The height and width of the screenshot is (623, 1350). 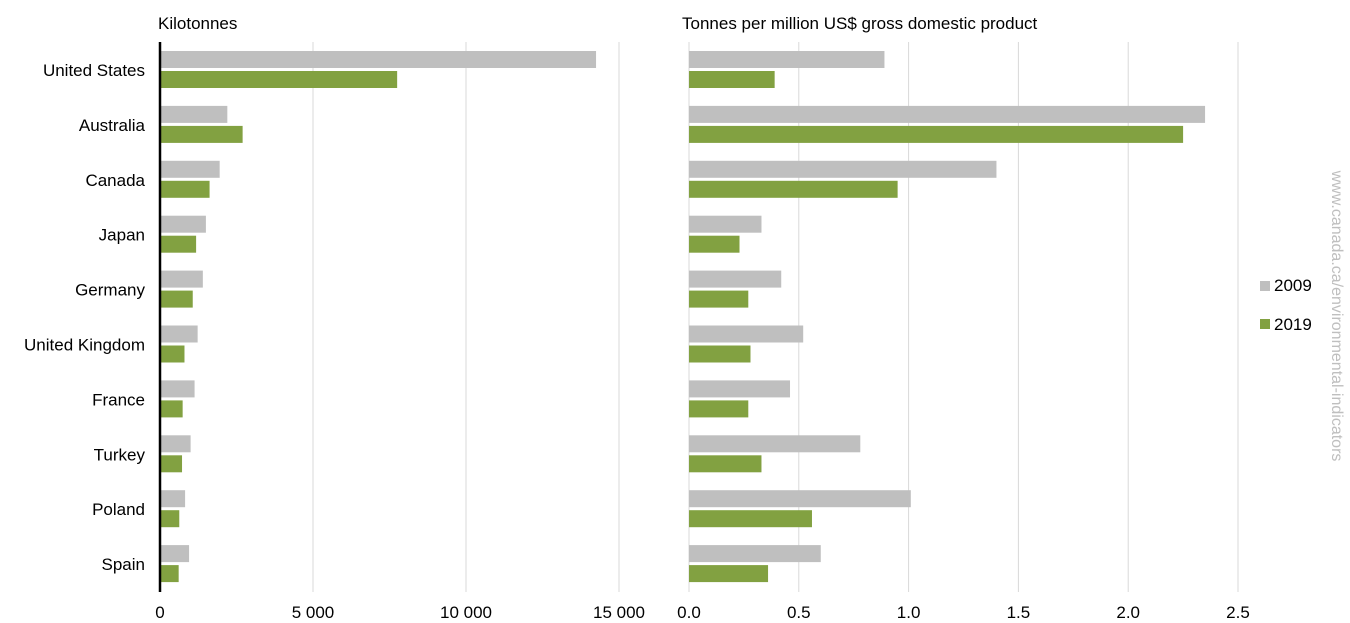 I want to click on category-label: Spain, so click(x=123, y=564).